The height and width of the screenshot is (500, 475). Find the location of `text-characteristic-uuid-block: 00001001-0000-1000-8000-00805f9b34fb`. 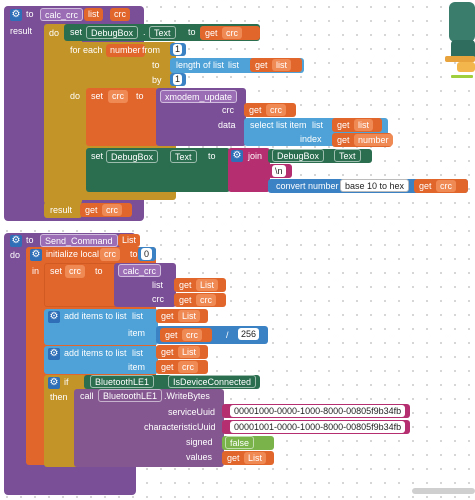

text-characteristic-uuid-block: 00001001-0000-1000-8000-00805f9b34fb is located at coordinates (316, 427).